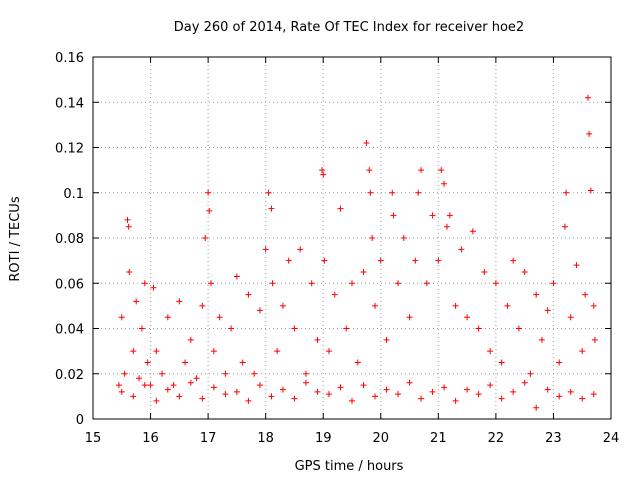  Describe the element at coordinates (69, 239) in the screenshot. I see `y-tick-label: 0.08` at that location.